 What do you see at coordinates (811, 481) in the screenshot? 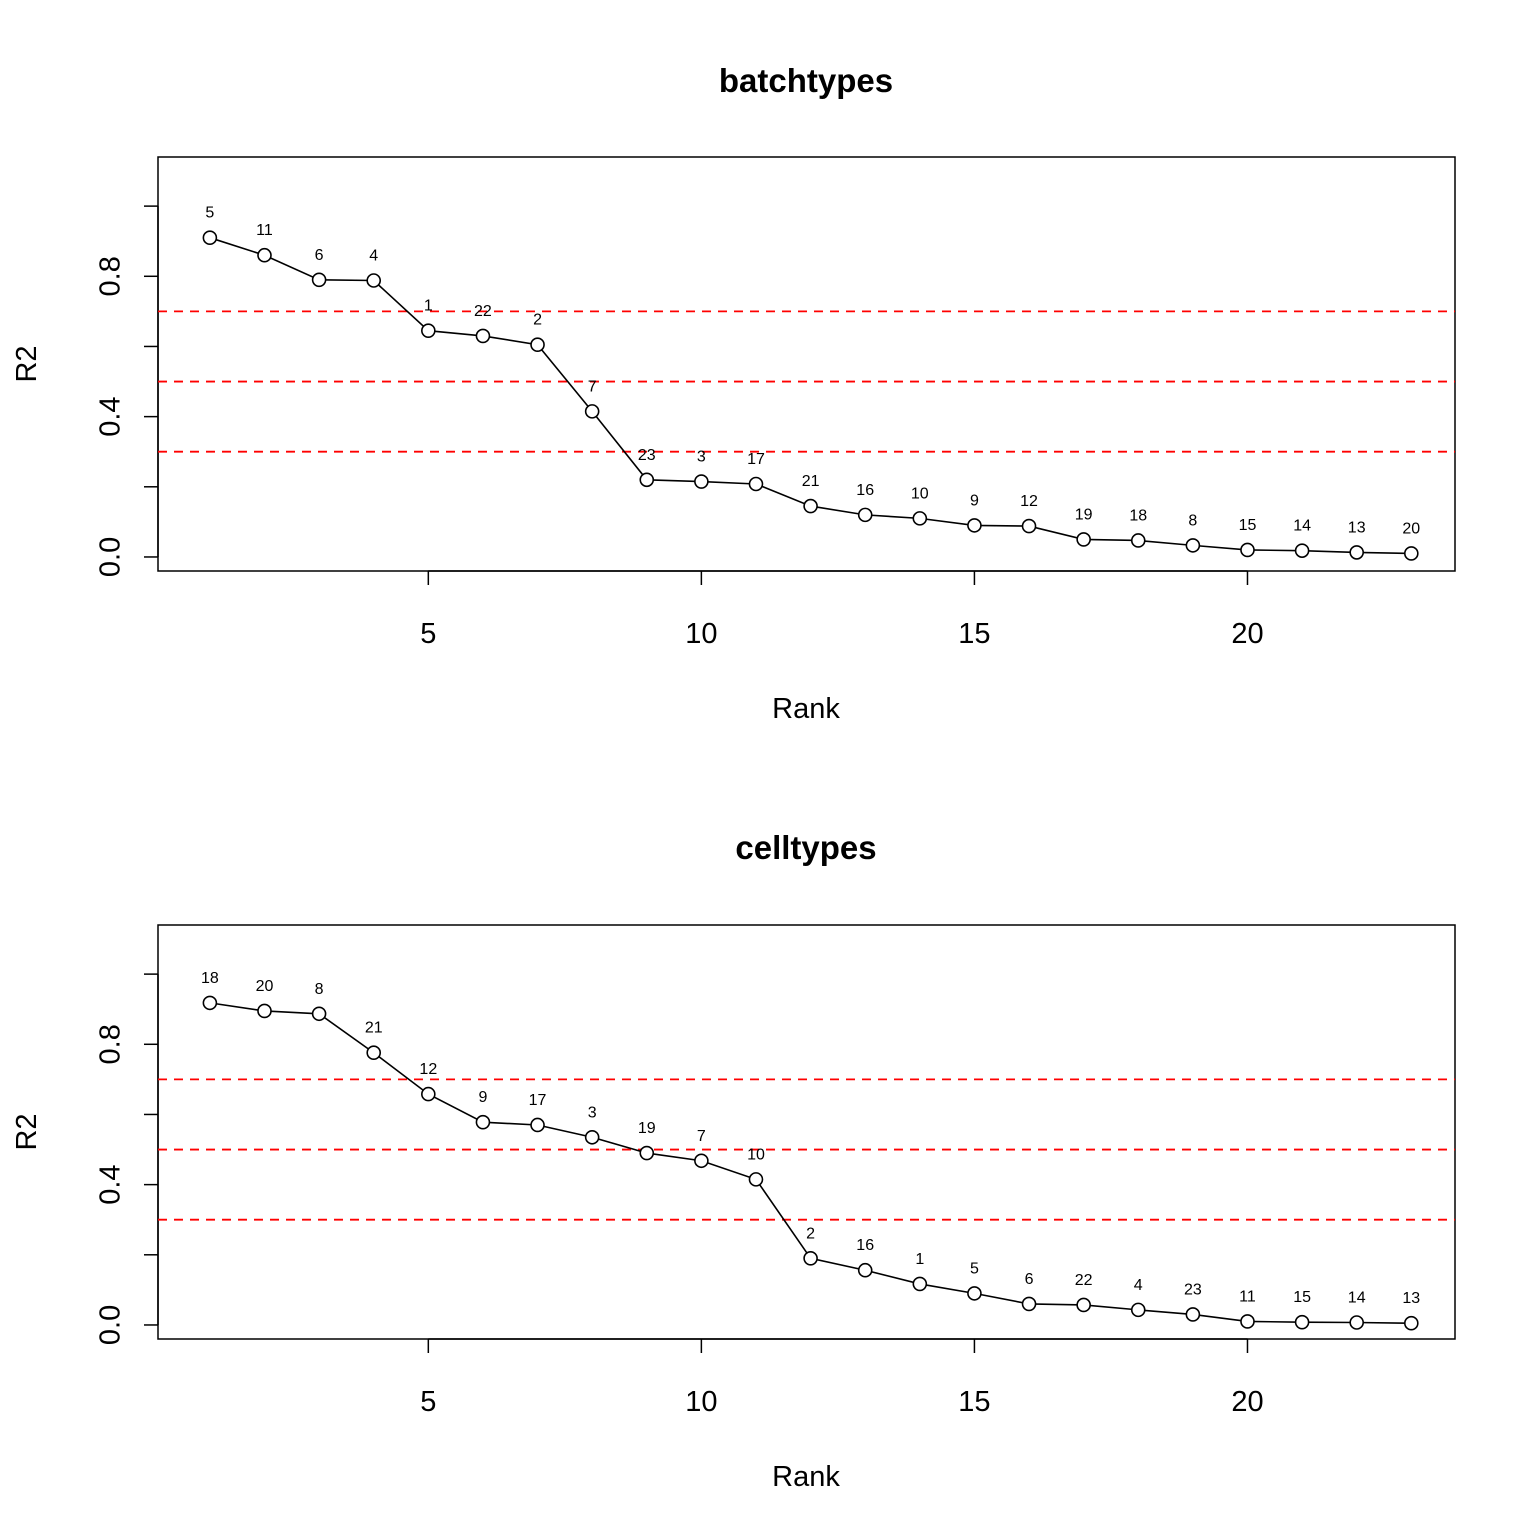
I see `point-label: 21` at bounding box center [811, 481].